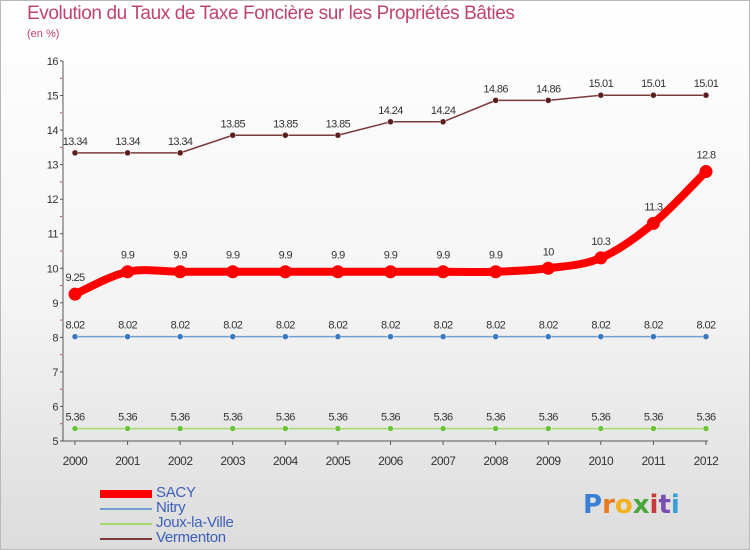  Describe the element at coordinates (76, 461) in the screenshot. I see `x-tick-label: 2000` at that location.